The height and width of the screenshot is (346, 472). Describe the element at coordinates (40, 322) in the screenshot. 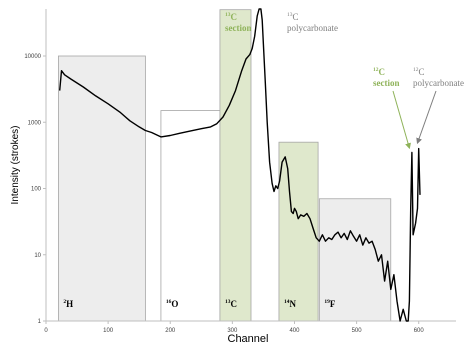

I see `y-tick-label: 1` at that location.